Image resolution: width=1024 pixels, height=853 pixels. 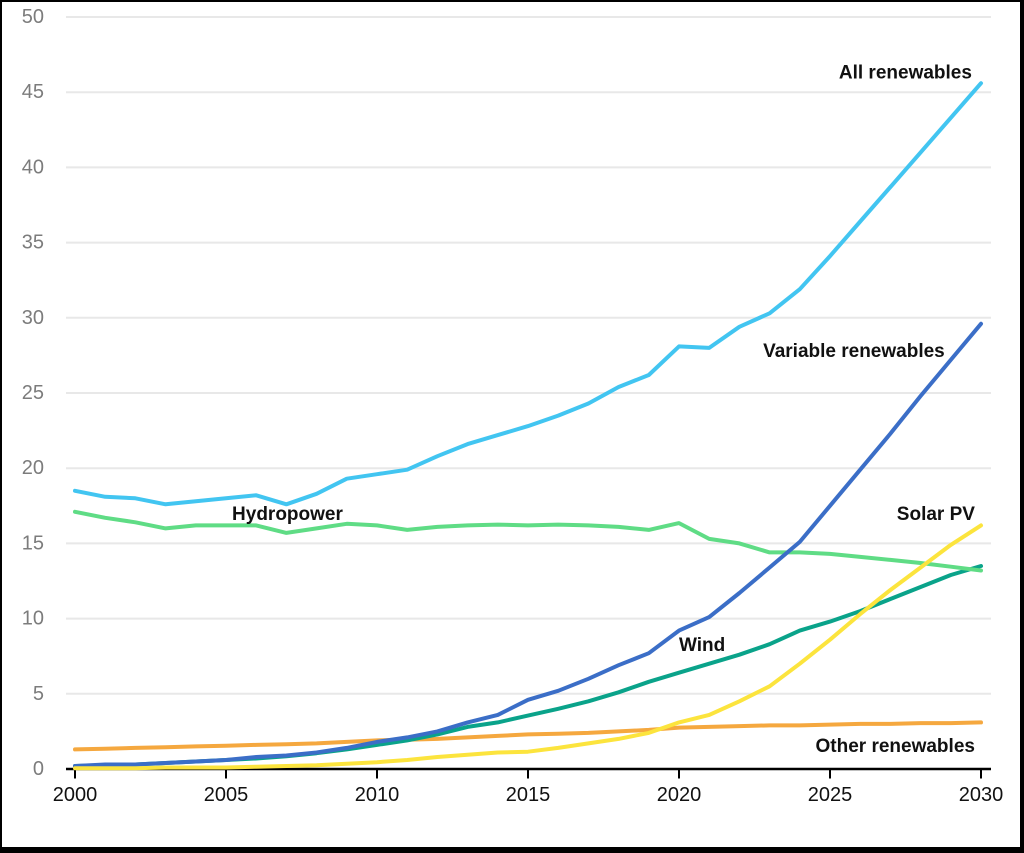 What do you see at coordinates (38, 769) in the screenshot?
I see `y-tick-label: 0` at bounding box center [38, 769].